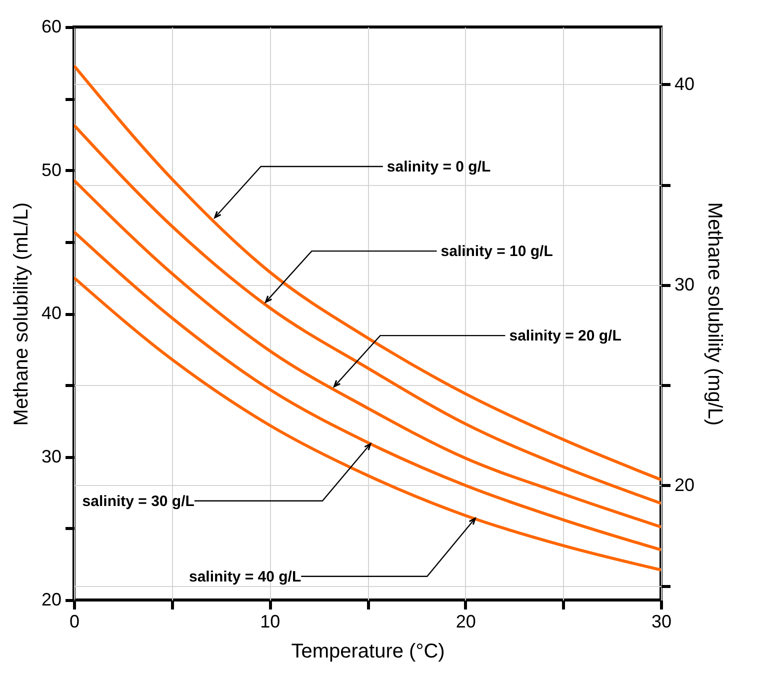  What do you see at coordinates (51, 170) in the screenshot?
I see `y-tick-label: 50` at bounding box center [51, 170].